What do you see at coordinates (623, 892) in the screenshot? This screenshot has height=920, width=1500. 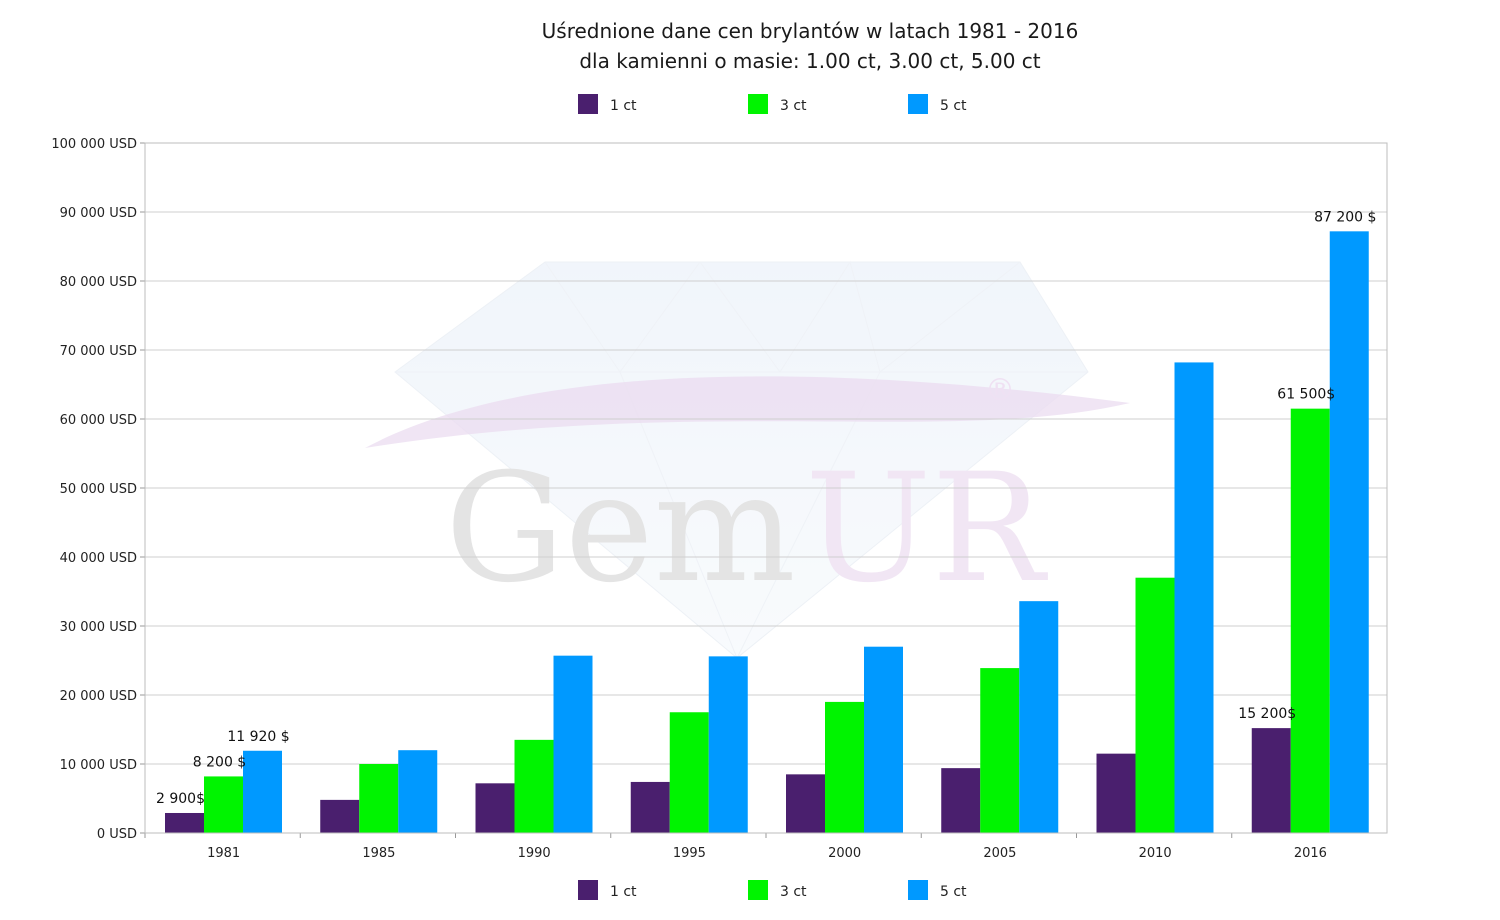 I see `legend-bottom-item-label: 1 ct` at bounding box center [623, 892].